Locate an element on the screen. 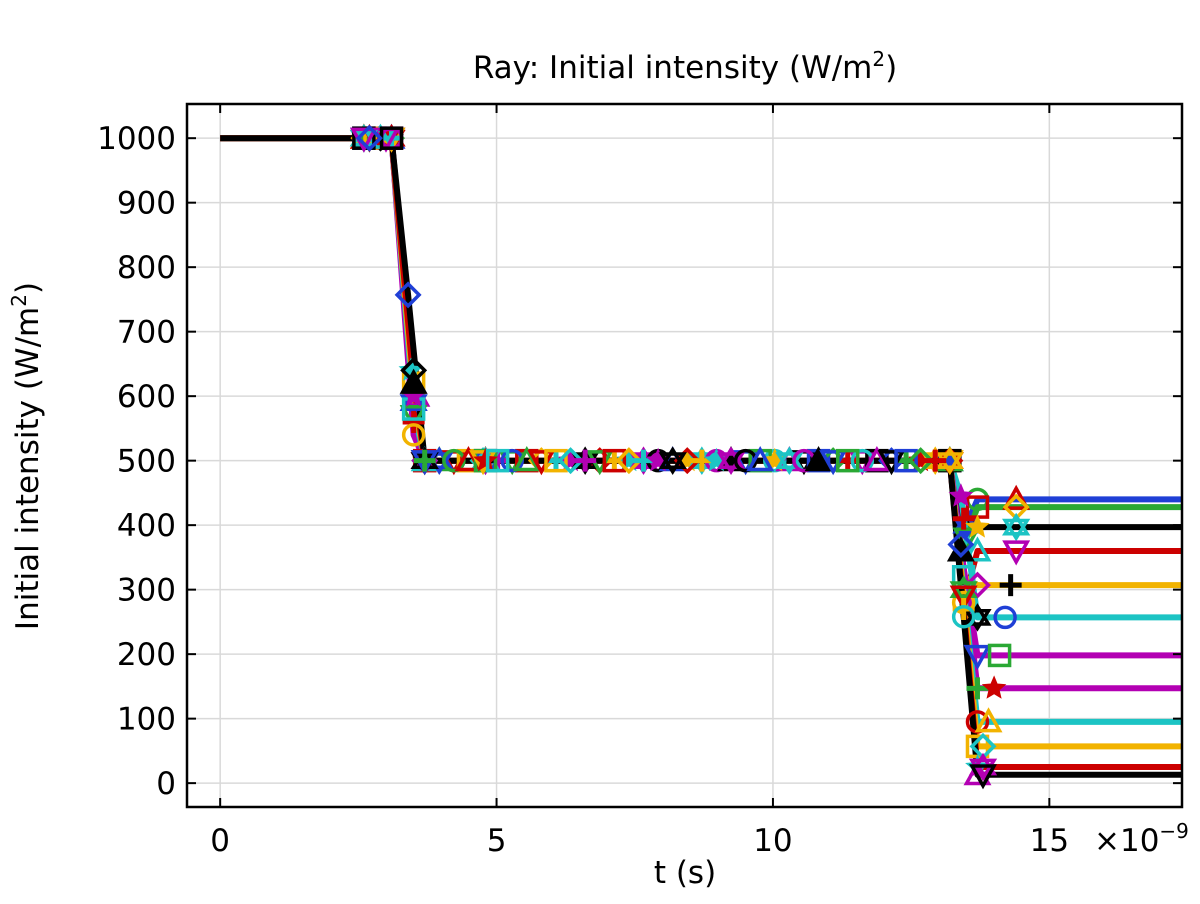 Image resolution: width=1200 pixels, height=904 pixels. y-tick-label: 600 is located at coordinates (146, 397).